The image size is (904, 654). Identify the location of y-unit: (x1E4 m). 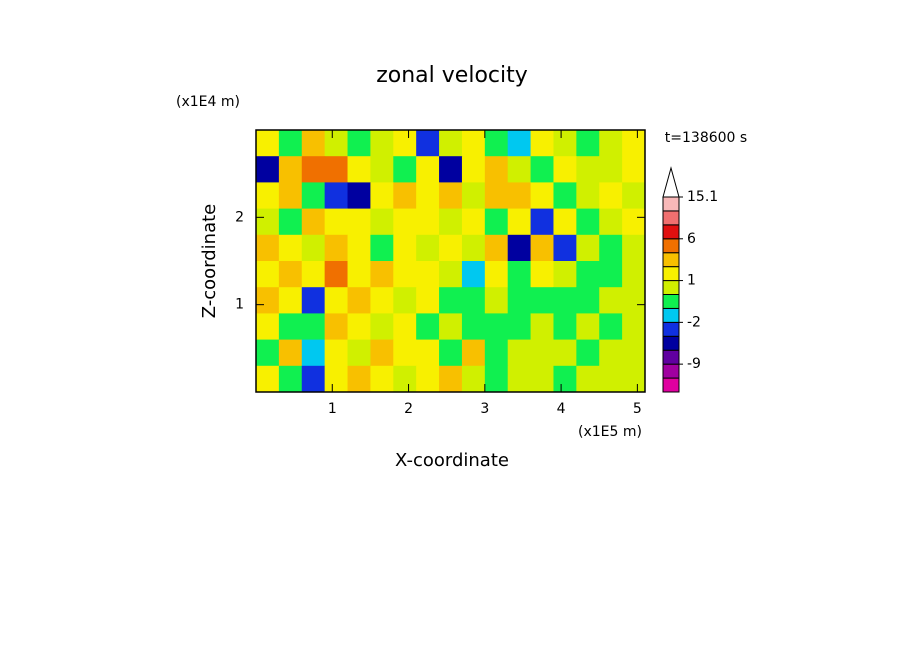
(208, 102).